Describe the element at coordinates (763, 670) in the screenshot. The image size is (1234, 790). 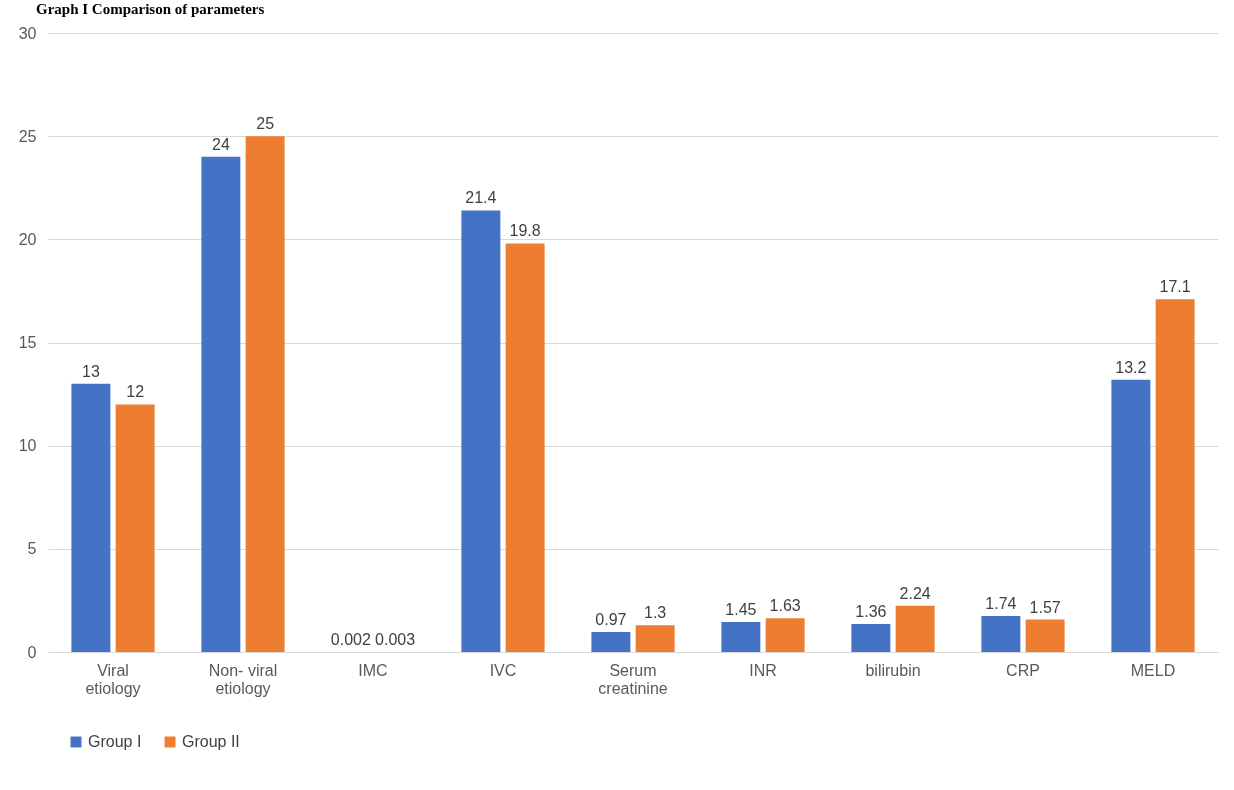
I see `x-tick-label: INR` at that location.